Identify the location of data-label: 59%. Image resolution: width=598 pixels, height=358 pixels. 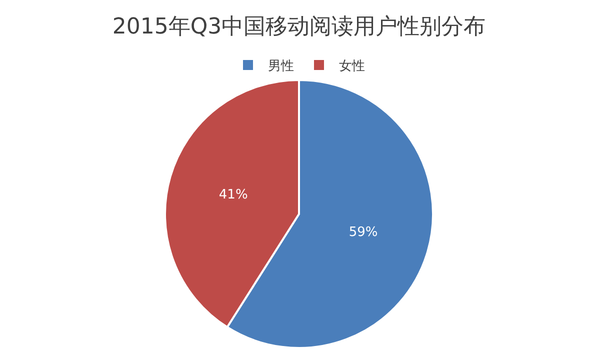
(363, 232).